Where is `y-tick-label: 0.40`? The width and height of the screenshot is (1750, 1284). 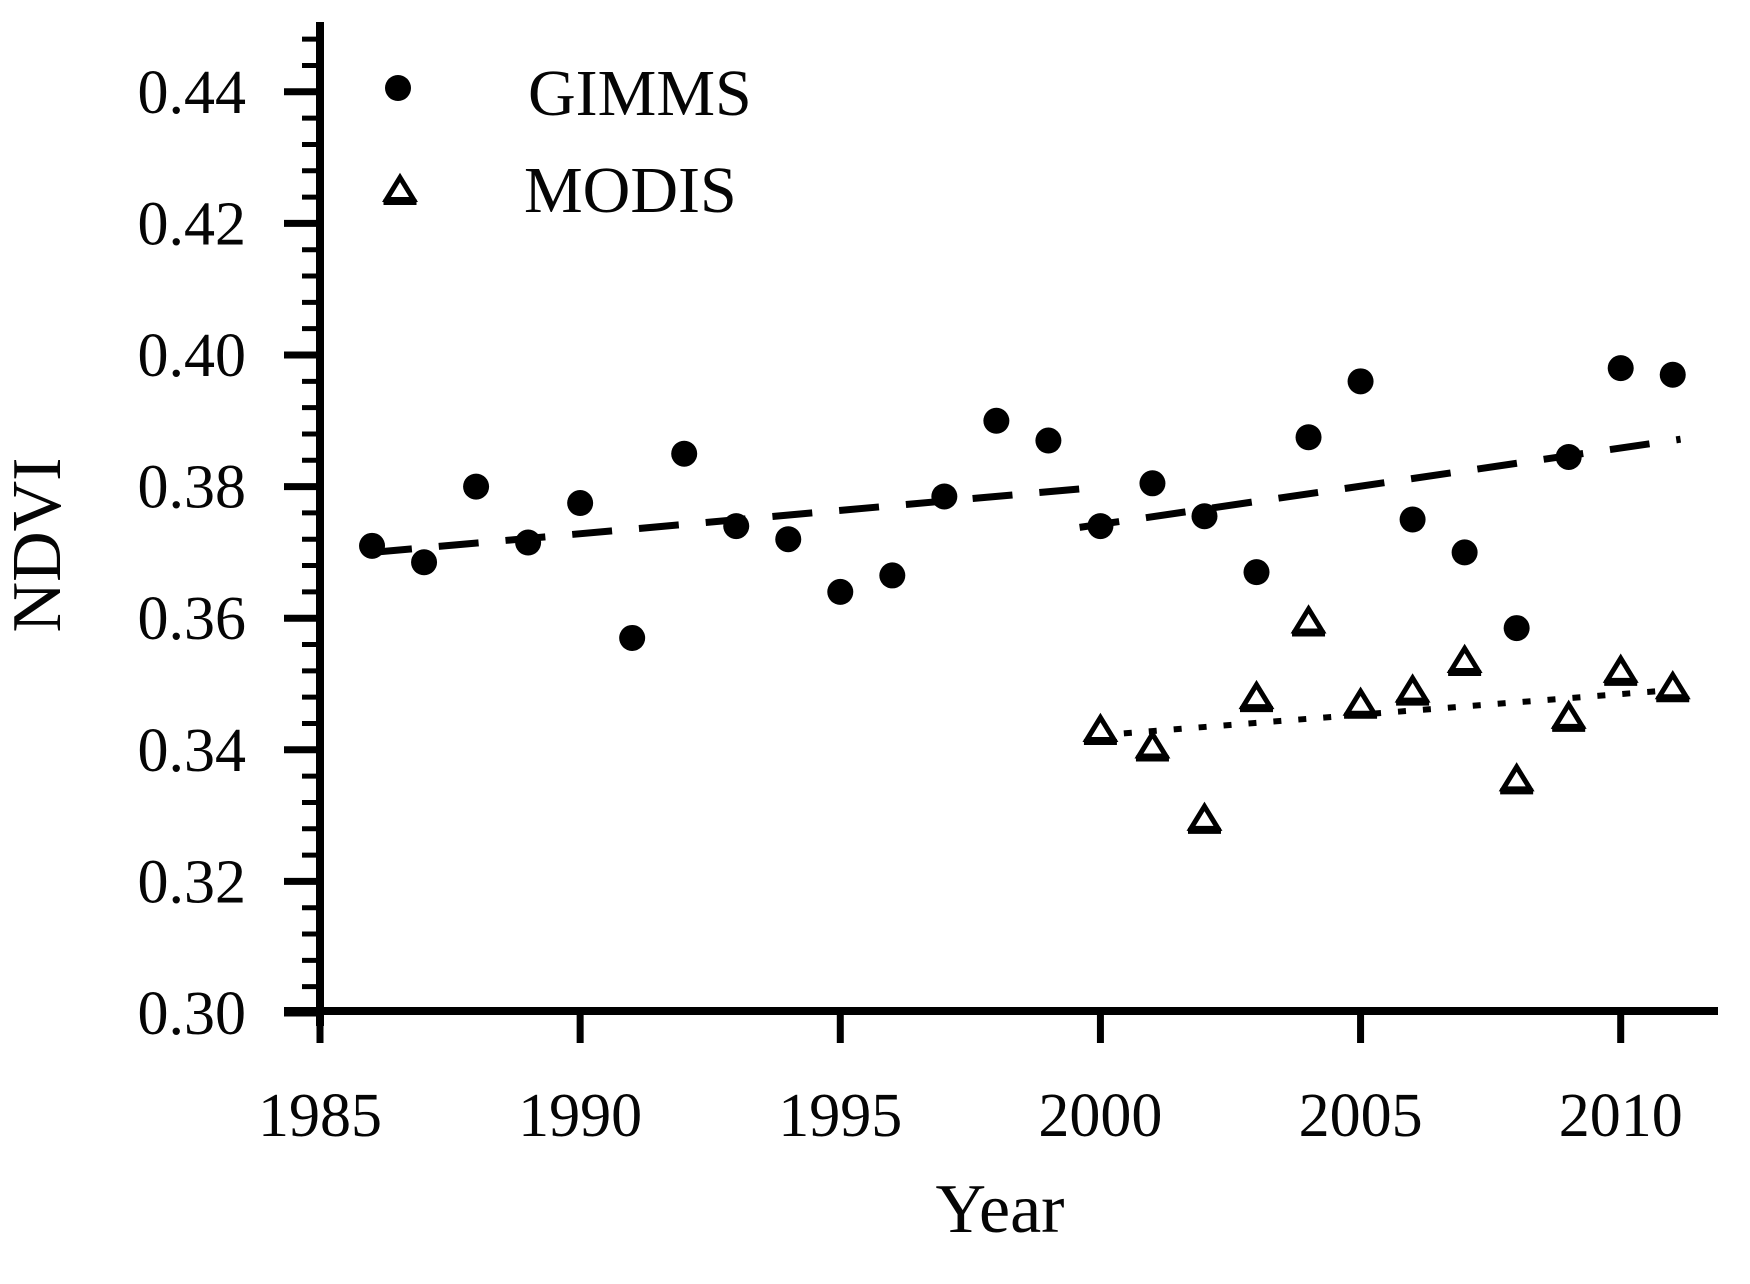
y-tick-label: 0.40 is located at coordinates (192, 356).